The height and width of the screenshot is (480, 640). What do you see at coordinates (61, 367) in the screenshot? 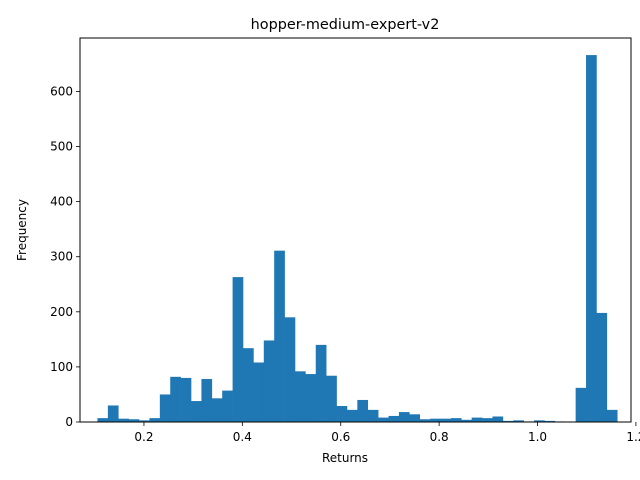
I see `y-tick-label: 100` at bounding box center [61, 367].